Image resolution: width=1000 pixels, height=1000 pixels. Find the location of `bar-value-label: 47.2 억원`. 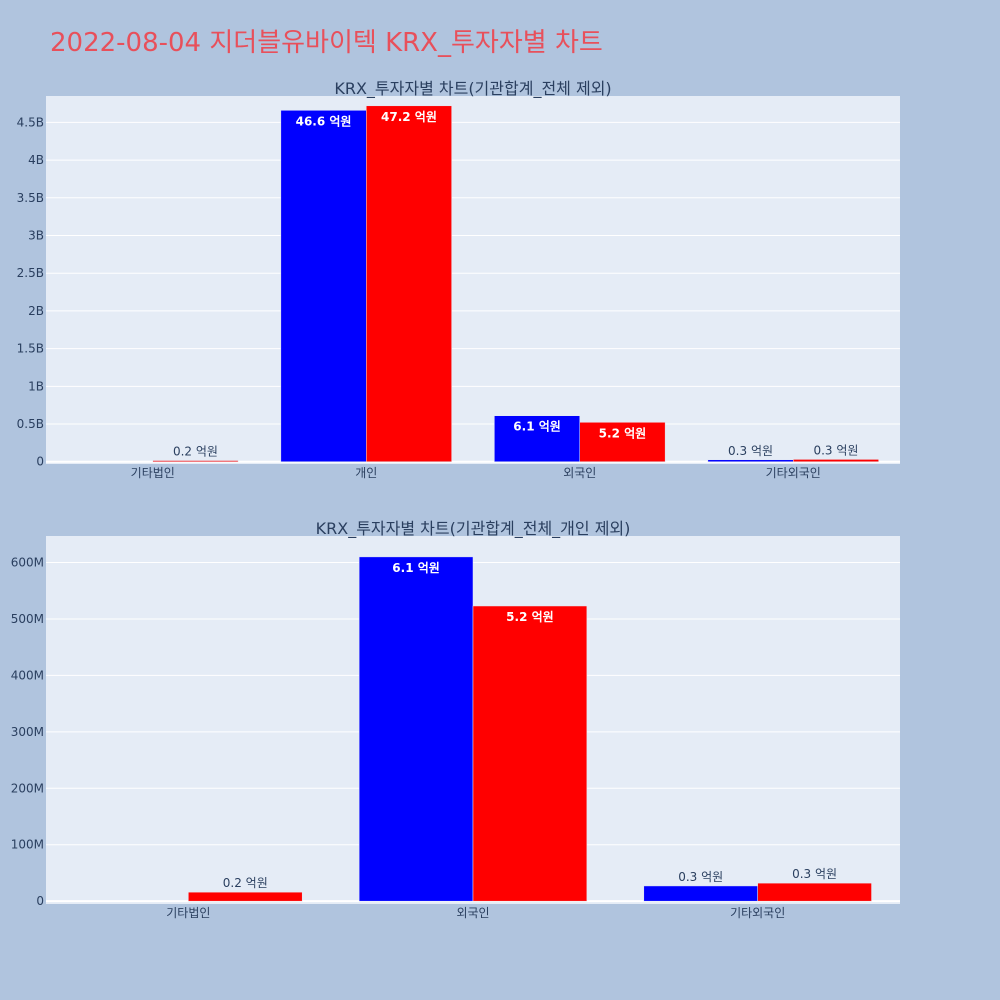

bar-value-label: 47.2 억원 is located at coordinates (409, 117).